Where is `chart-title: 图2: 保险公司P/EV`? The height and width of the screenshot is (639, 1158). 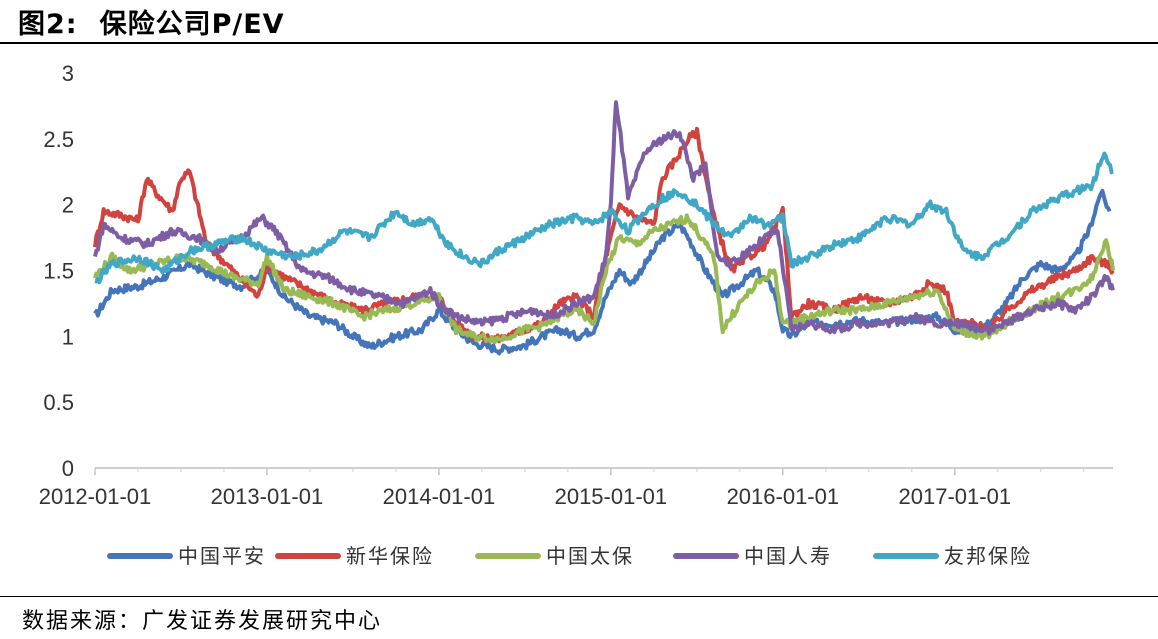
chart-title: 图2: 保险公司P/EV is located at coordinates (151, 21).